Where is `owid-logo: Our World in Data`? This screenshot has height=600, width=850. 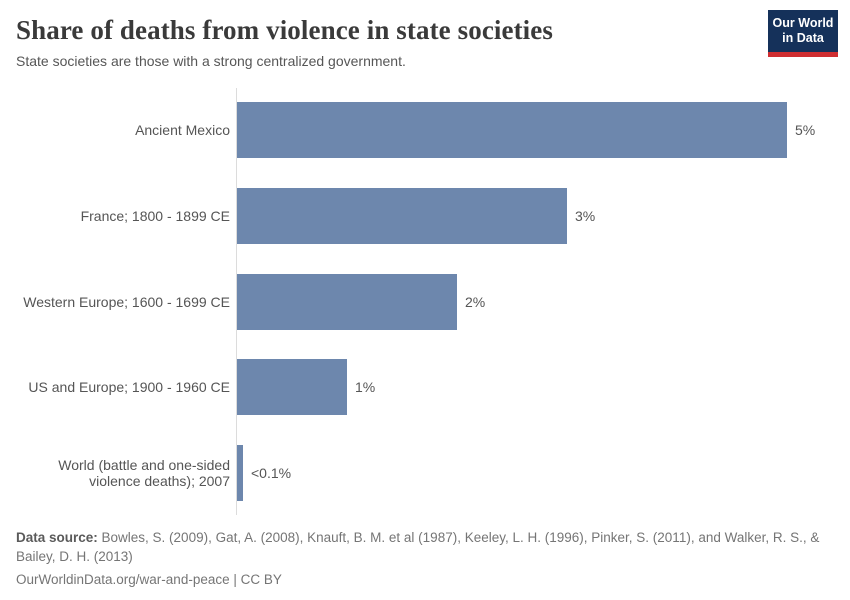
owid-logo: Our World in Data is located at coordinates (803, 33).